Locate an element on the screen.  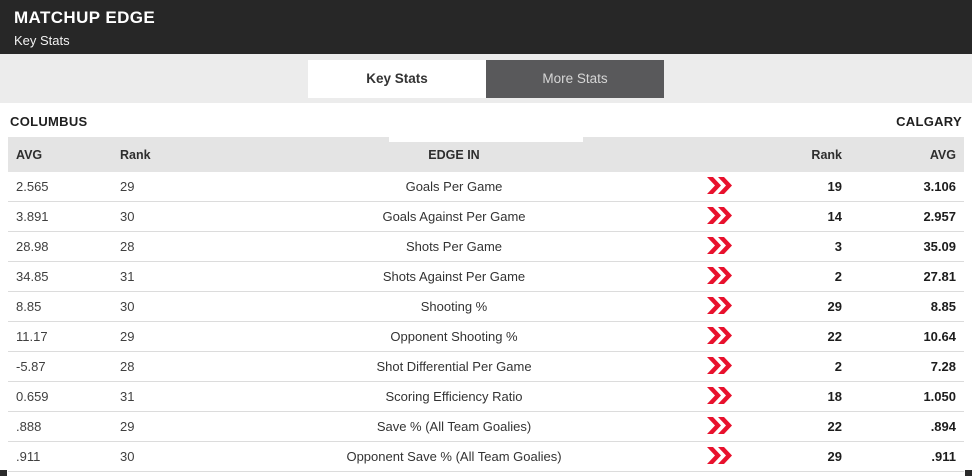
teams-row: COLUMBUS CALGARY is located at coordinates (486, 120).